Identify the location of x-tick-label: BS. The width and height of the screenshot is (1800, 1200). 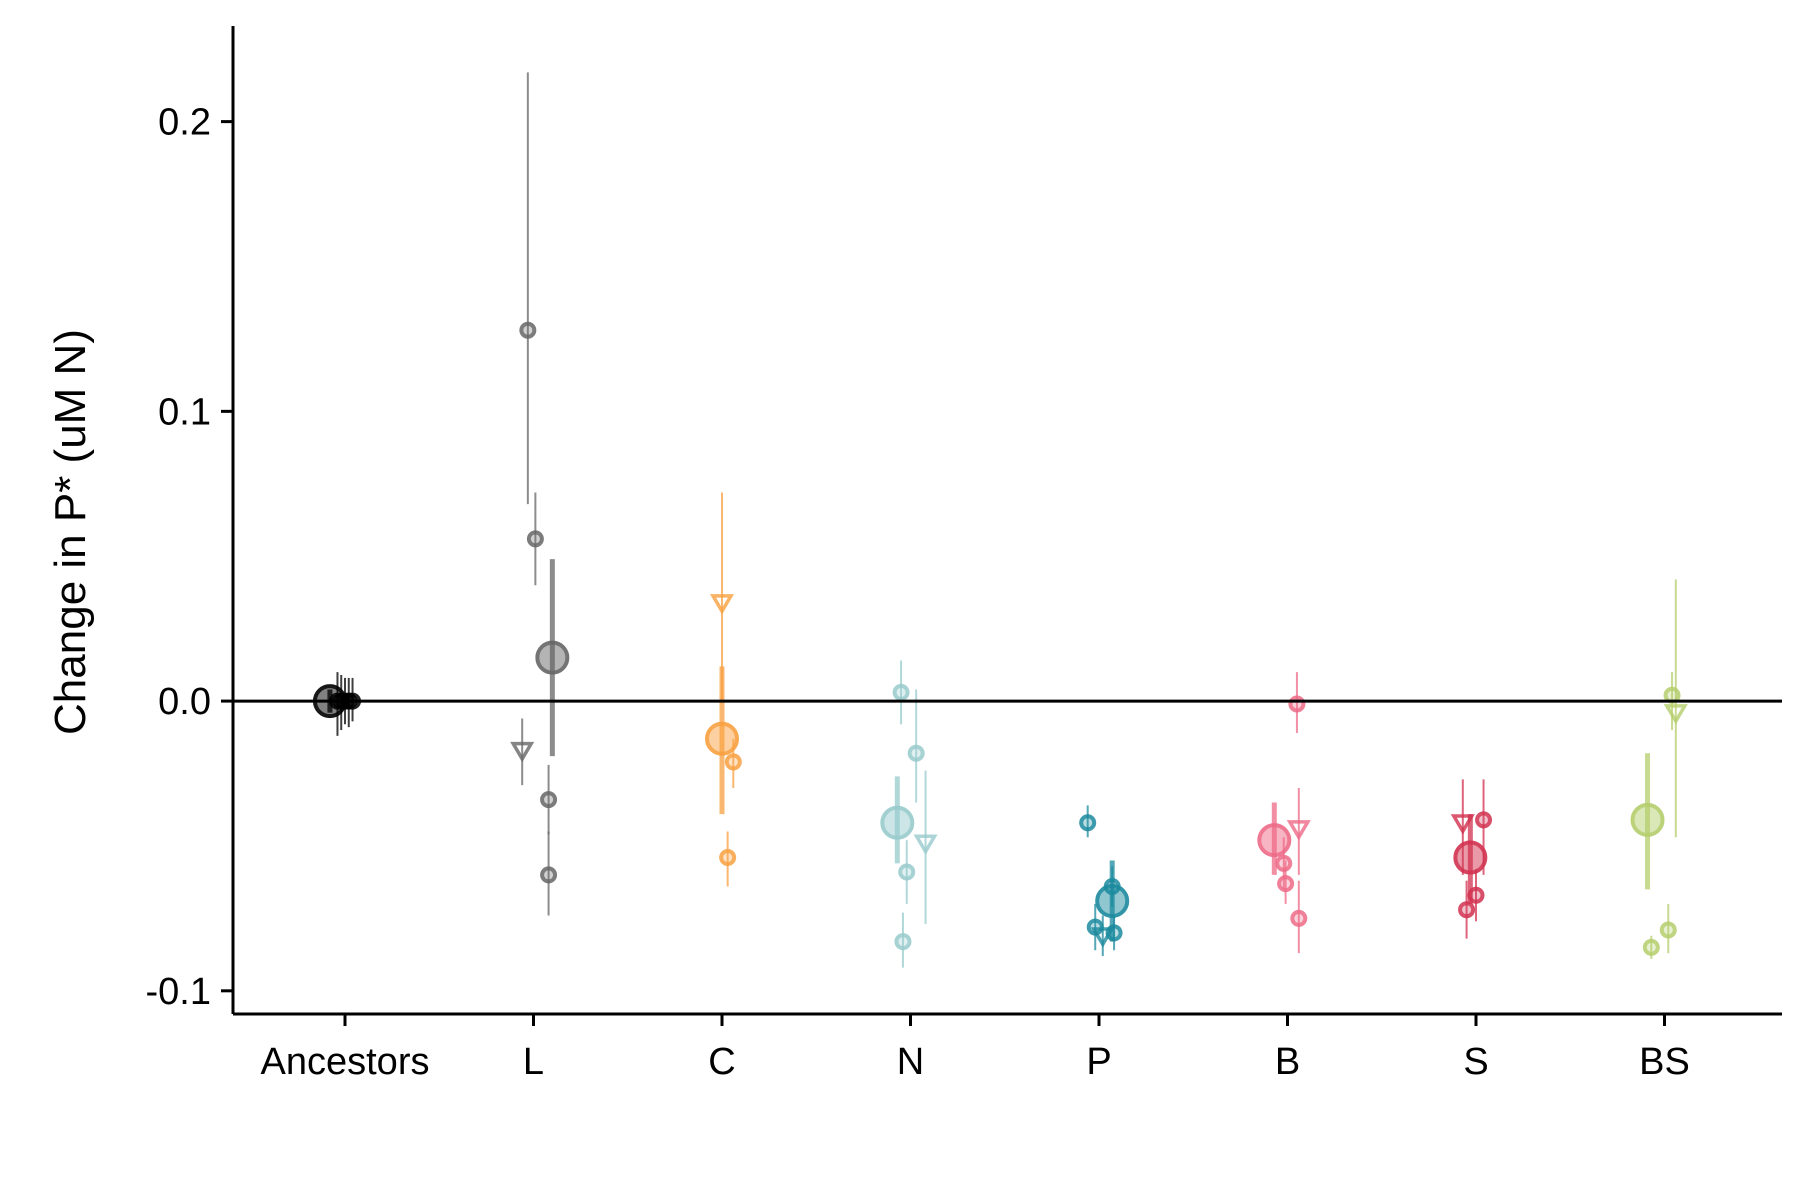
(1664, 1062).